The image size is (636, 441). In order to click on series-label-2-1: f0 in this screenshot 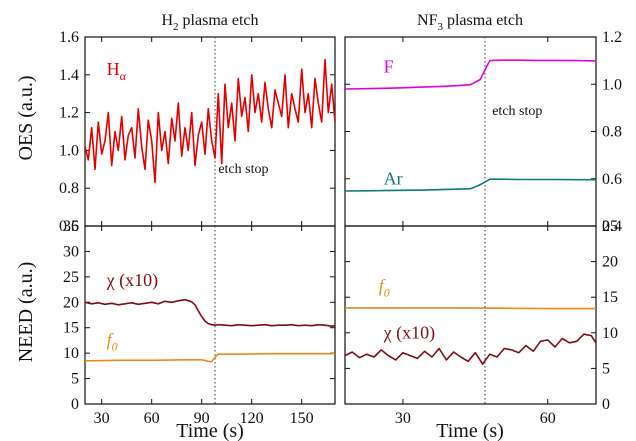, I will do `click(112, 342)`.